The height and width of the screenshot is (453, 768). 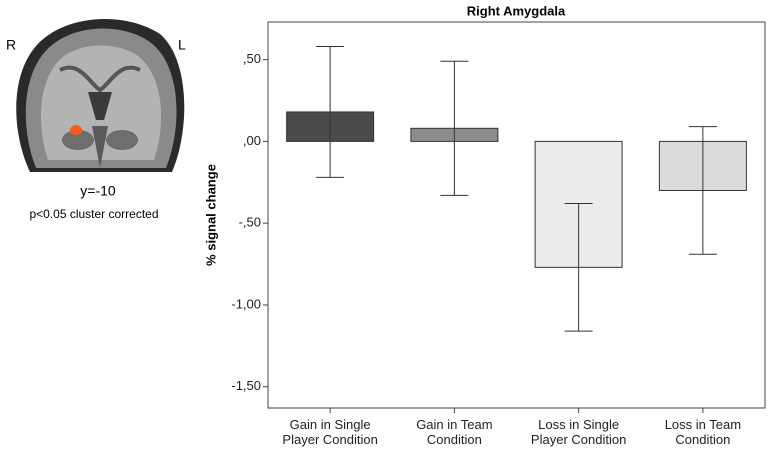 What do you see at coordinates (703, 432) in the screenshot?
I see `x-tick-label: Loss in Team Condition` at bounding box center [703, 432].